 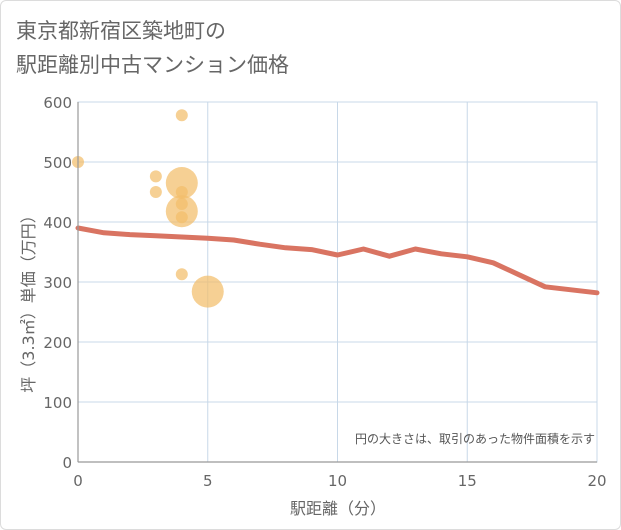 I want to click on bubble-series, so click(x=148, y=208).